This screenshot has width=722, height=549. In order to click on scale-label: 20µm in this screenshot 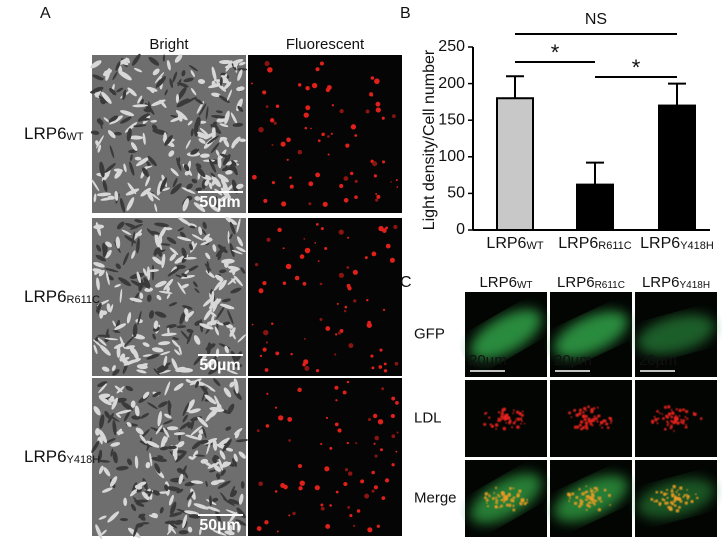, I will do `click(488, 360)`.